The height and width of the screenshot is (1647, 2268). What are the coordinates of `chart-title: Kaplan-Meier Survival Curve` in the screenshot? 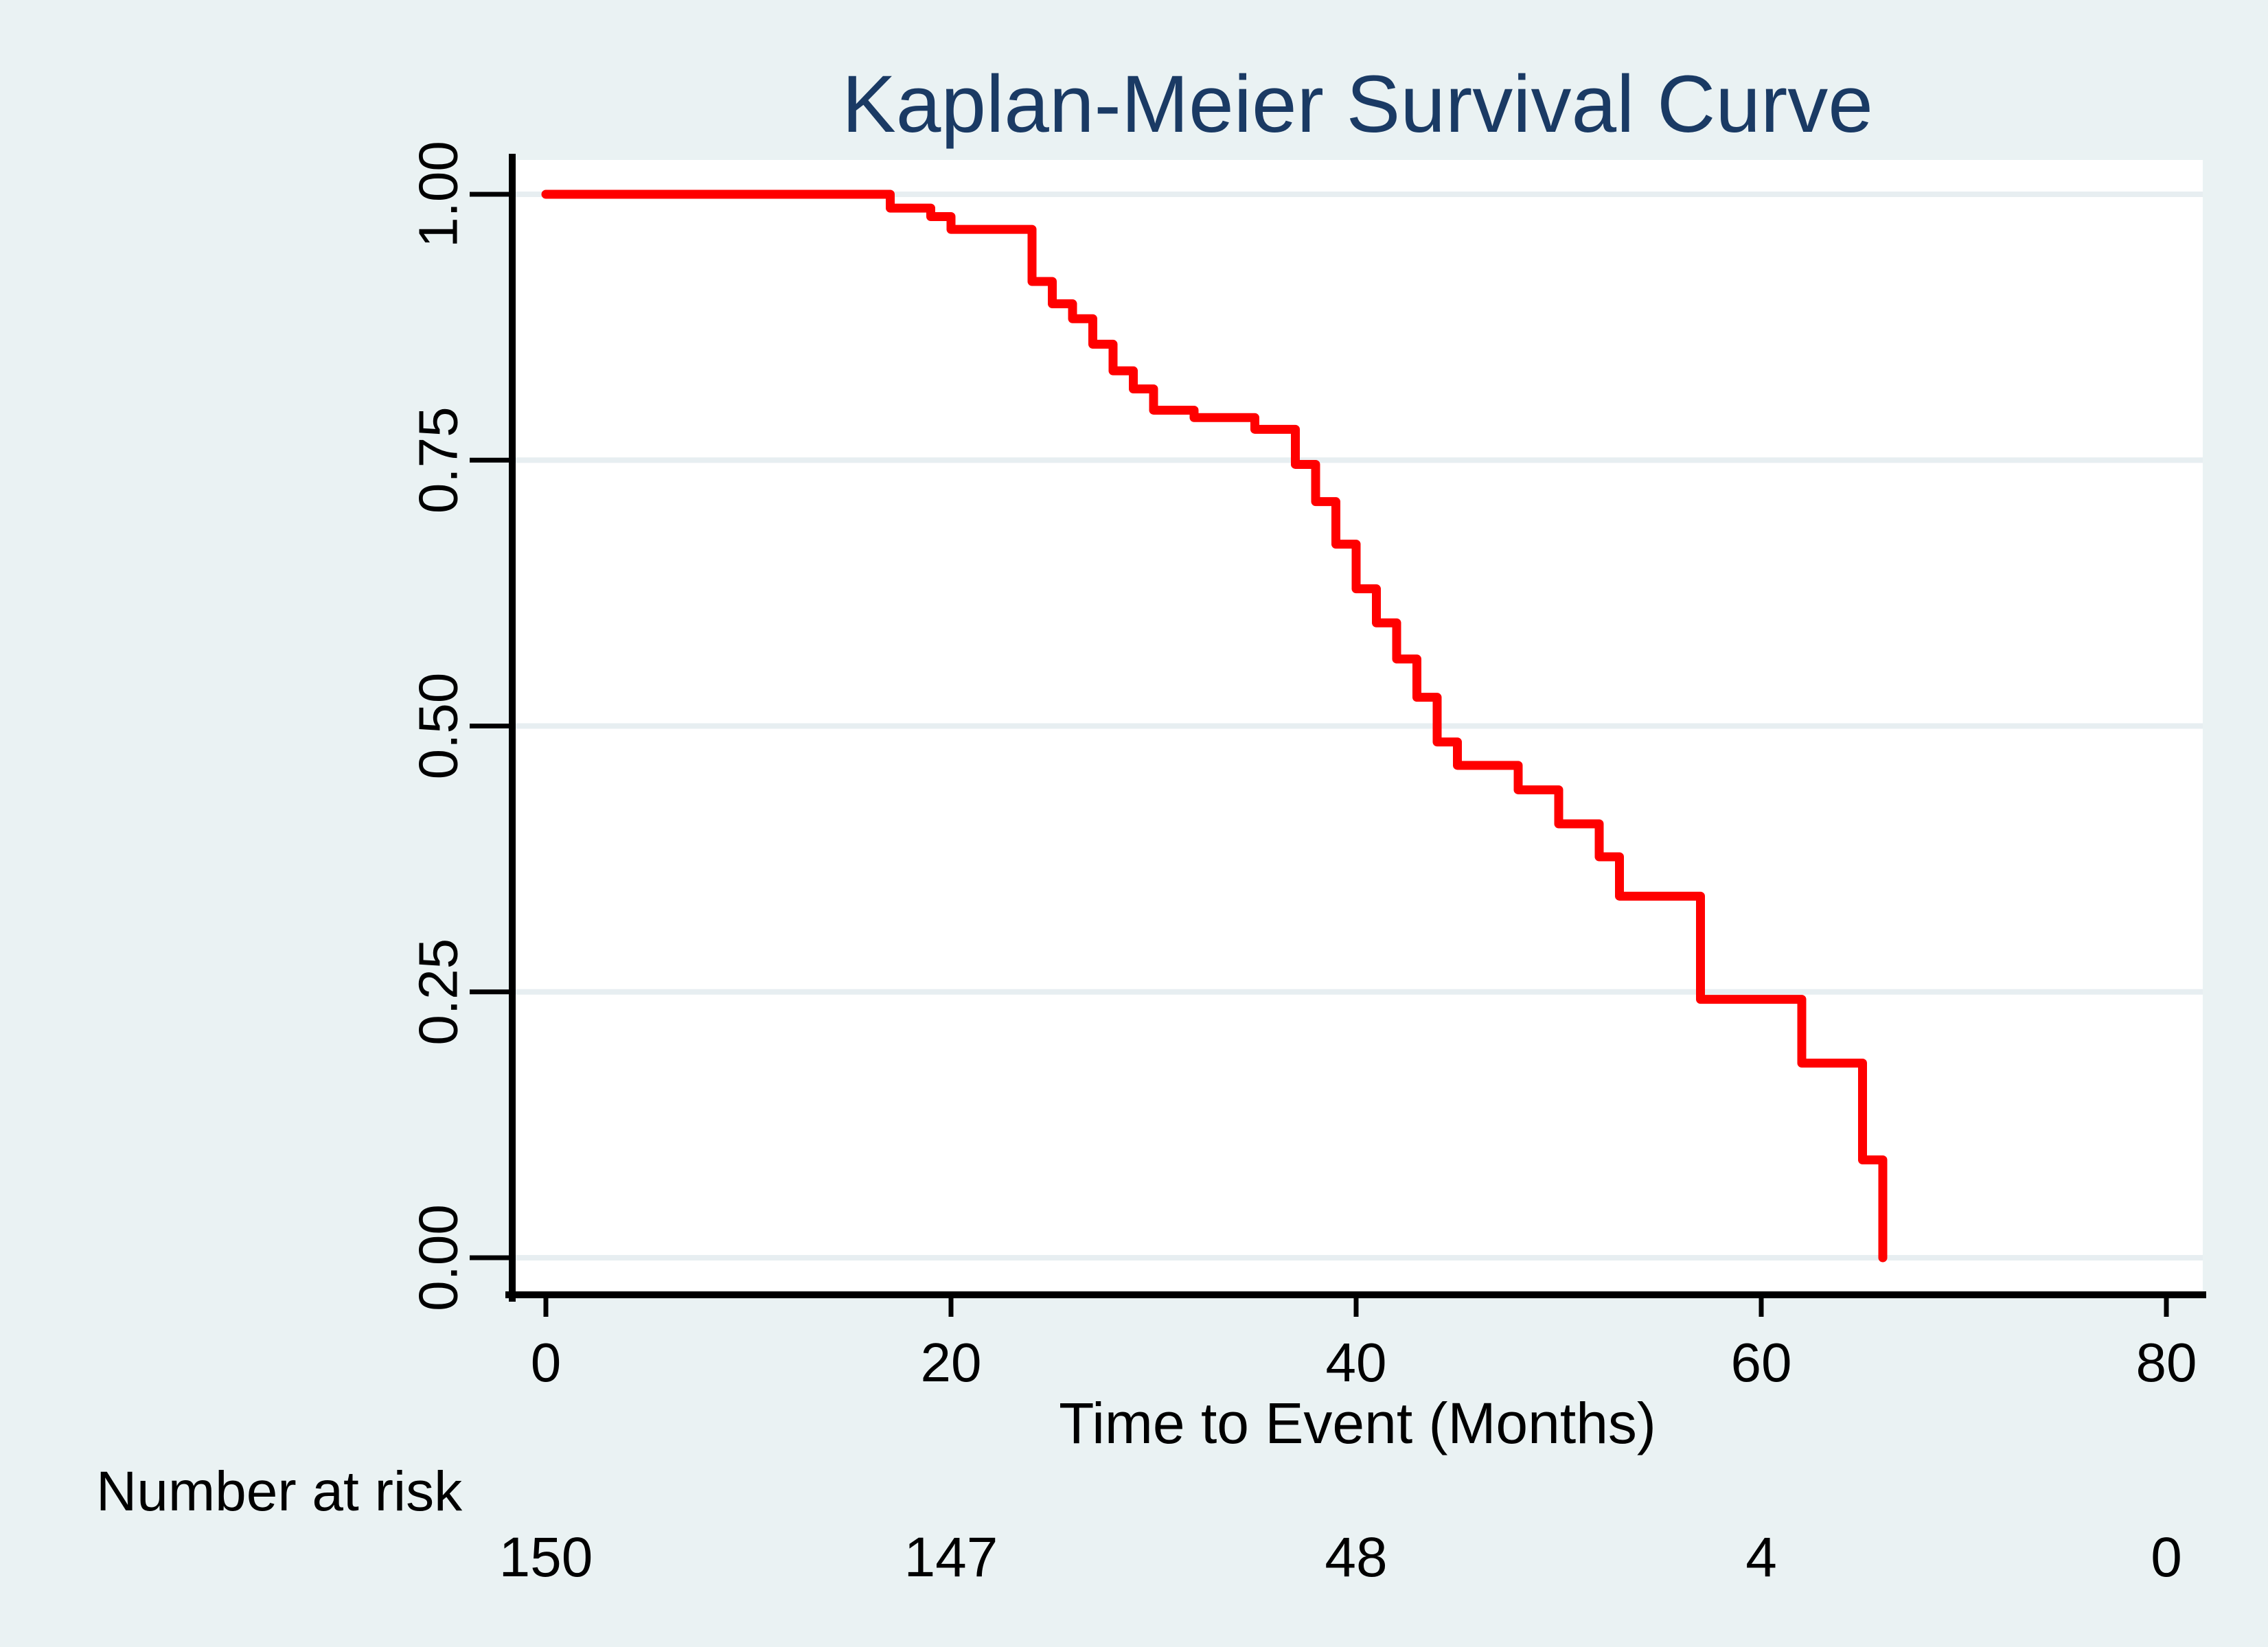 It's located at (1357, 104).